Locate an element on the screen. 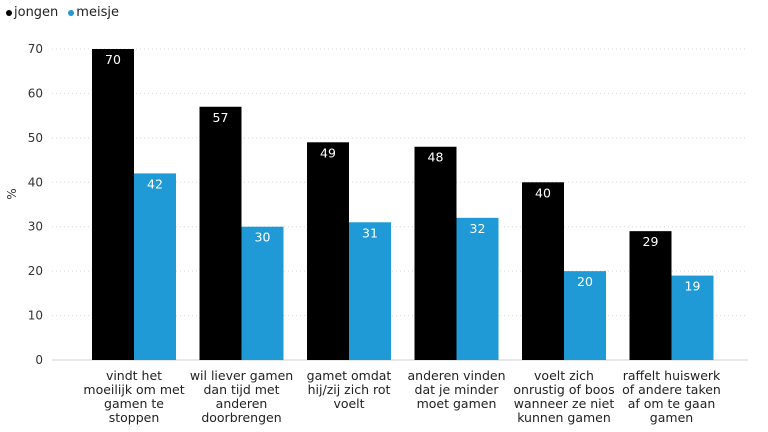 Image resolution: width=768 pixels, height=432 pixels. data-label-jongen: 40 is located at coordinates (543, 192).